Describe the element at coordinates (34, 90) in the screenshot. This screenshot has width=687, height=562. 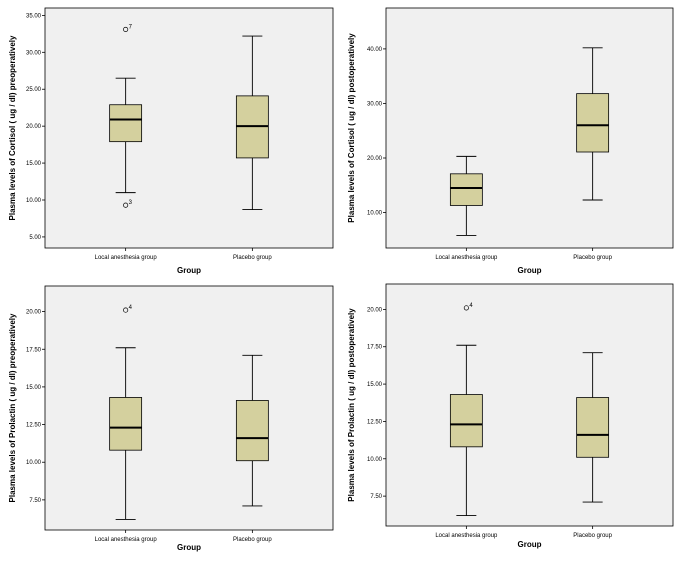
I see `y-tick-label: 25.00` at that location.